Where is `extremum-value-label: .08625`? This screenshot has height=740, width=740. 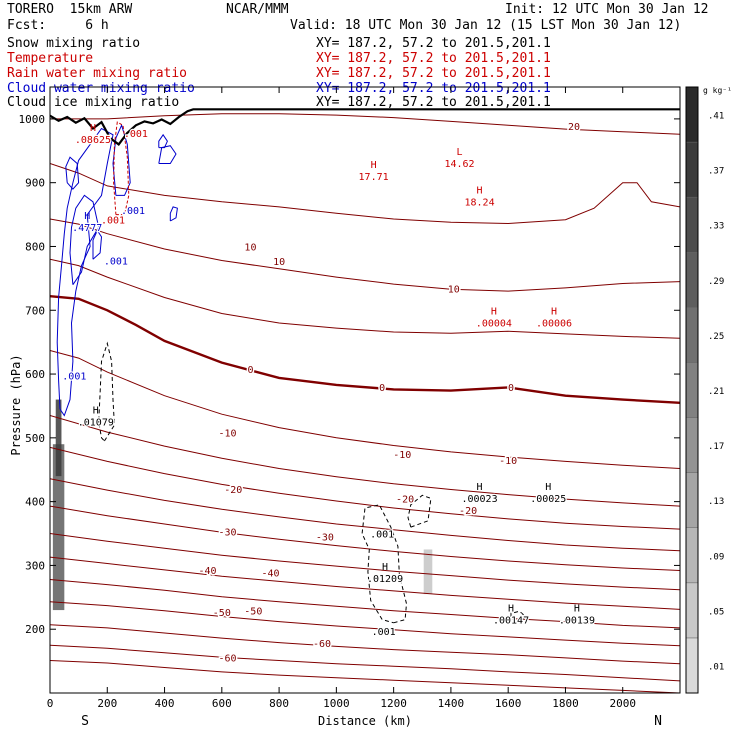 extremum-value-label: .08625 is located at coordinates (93, 140).